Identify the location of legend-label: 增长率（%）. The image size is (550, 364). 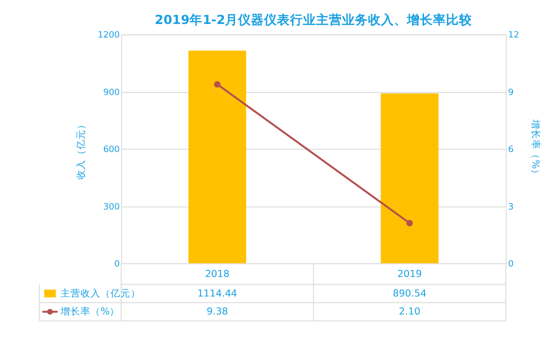
(90, 312).